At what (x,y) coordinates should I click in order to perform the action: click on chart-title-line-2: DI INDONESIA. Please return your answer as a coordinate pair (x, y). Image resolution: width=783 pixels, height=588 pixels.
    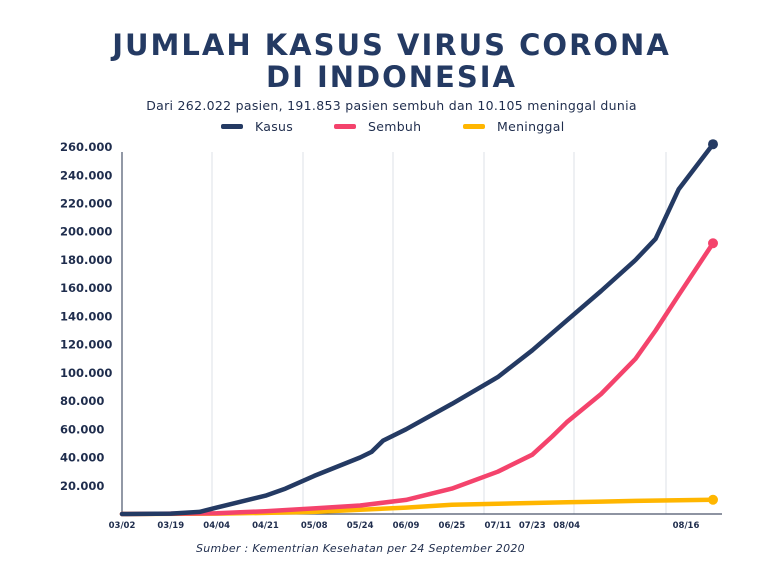
    Looking at the image, I should click on (391, 77).